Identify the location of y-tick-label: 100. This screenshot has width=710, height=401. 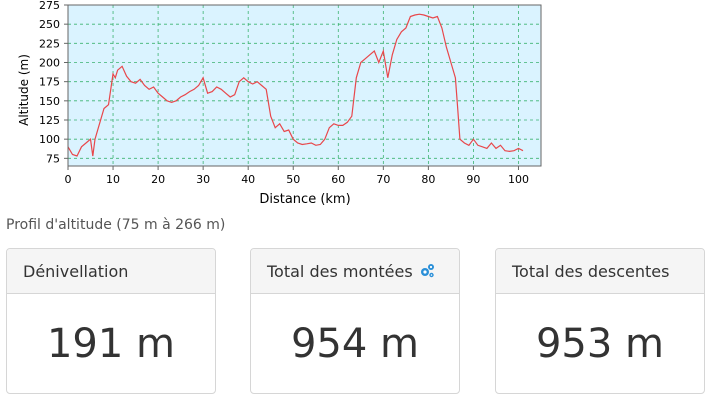
(49, 139).